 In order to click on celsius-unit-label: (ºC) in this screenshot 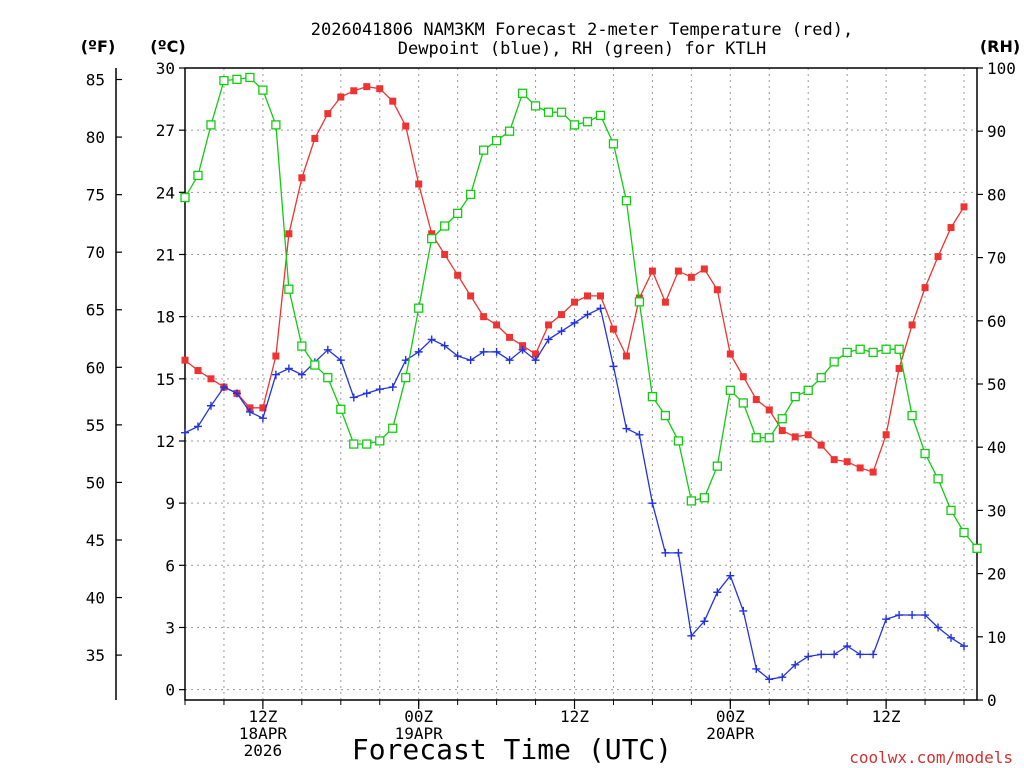, I will do `click(167, 46)`.